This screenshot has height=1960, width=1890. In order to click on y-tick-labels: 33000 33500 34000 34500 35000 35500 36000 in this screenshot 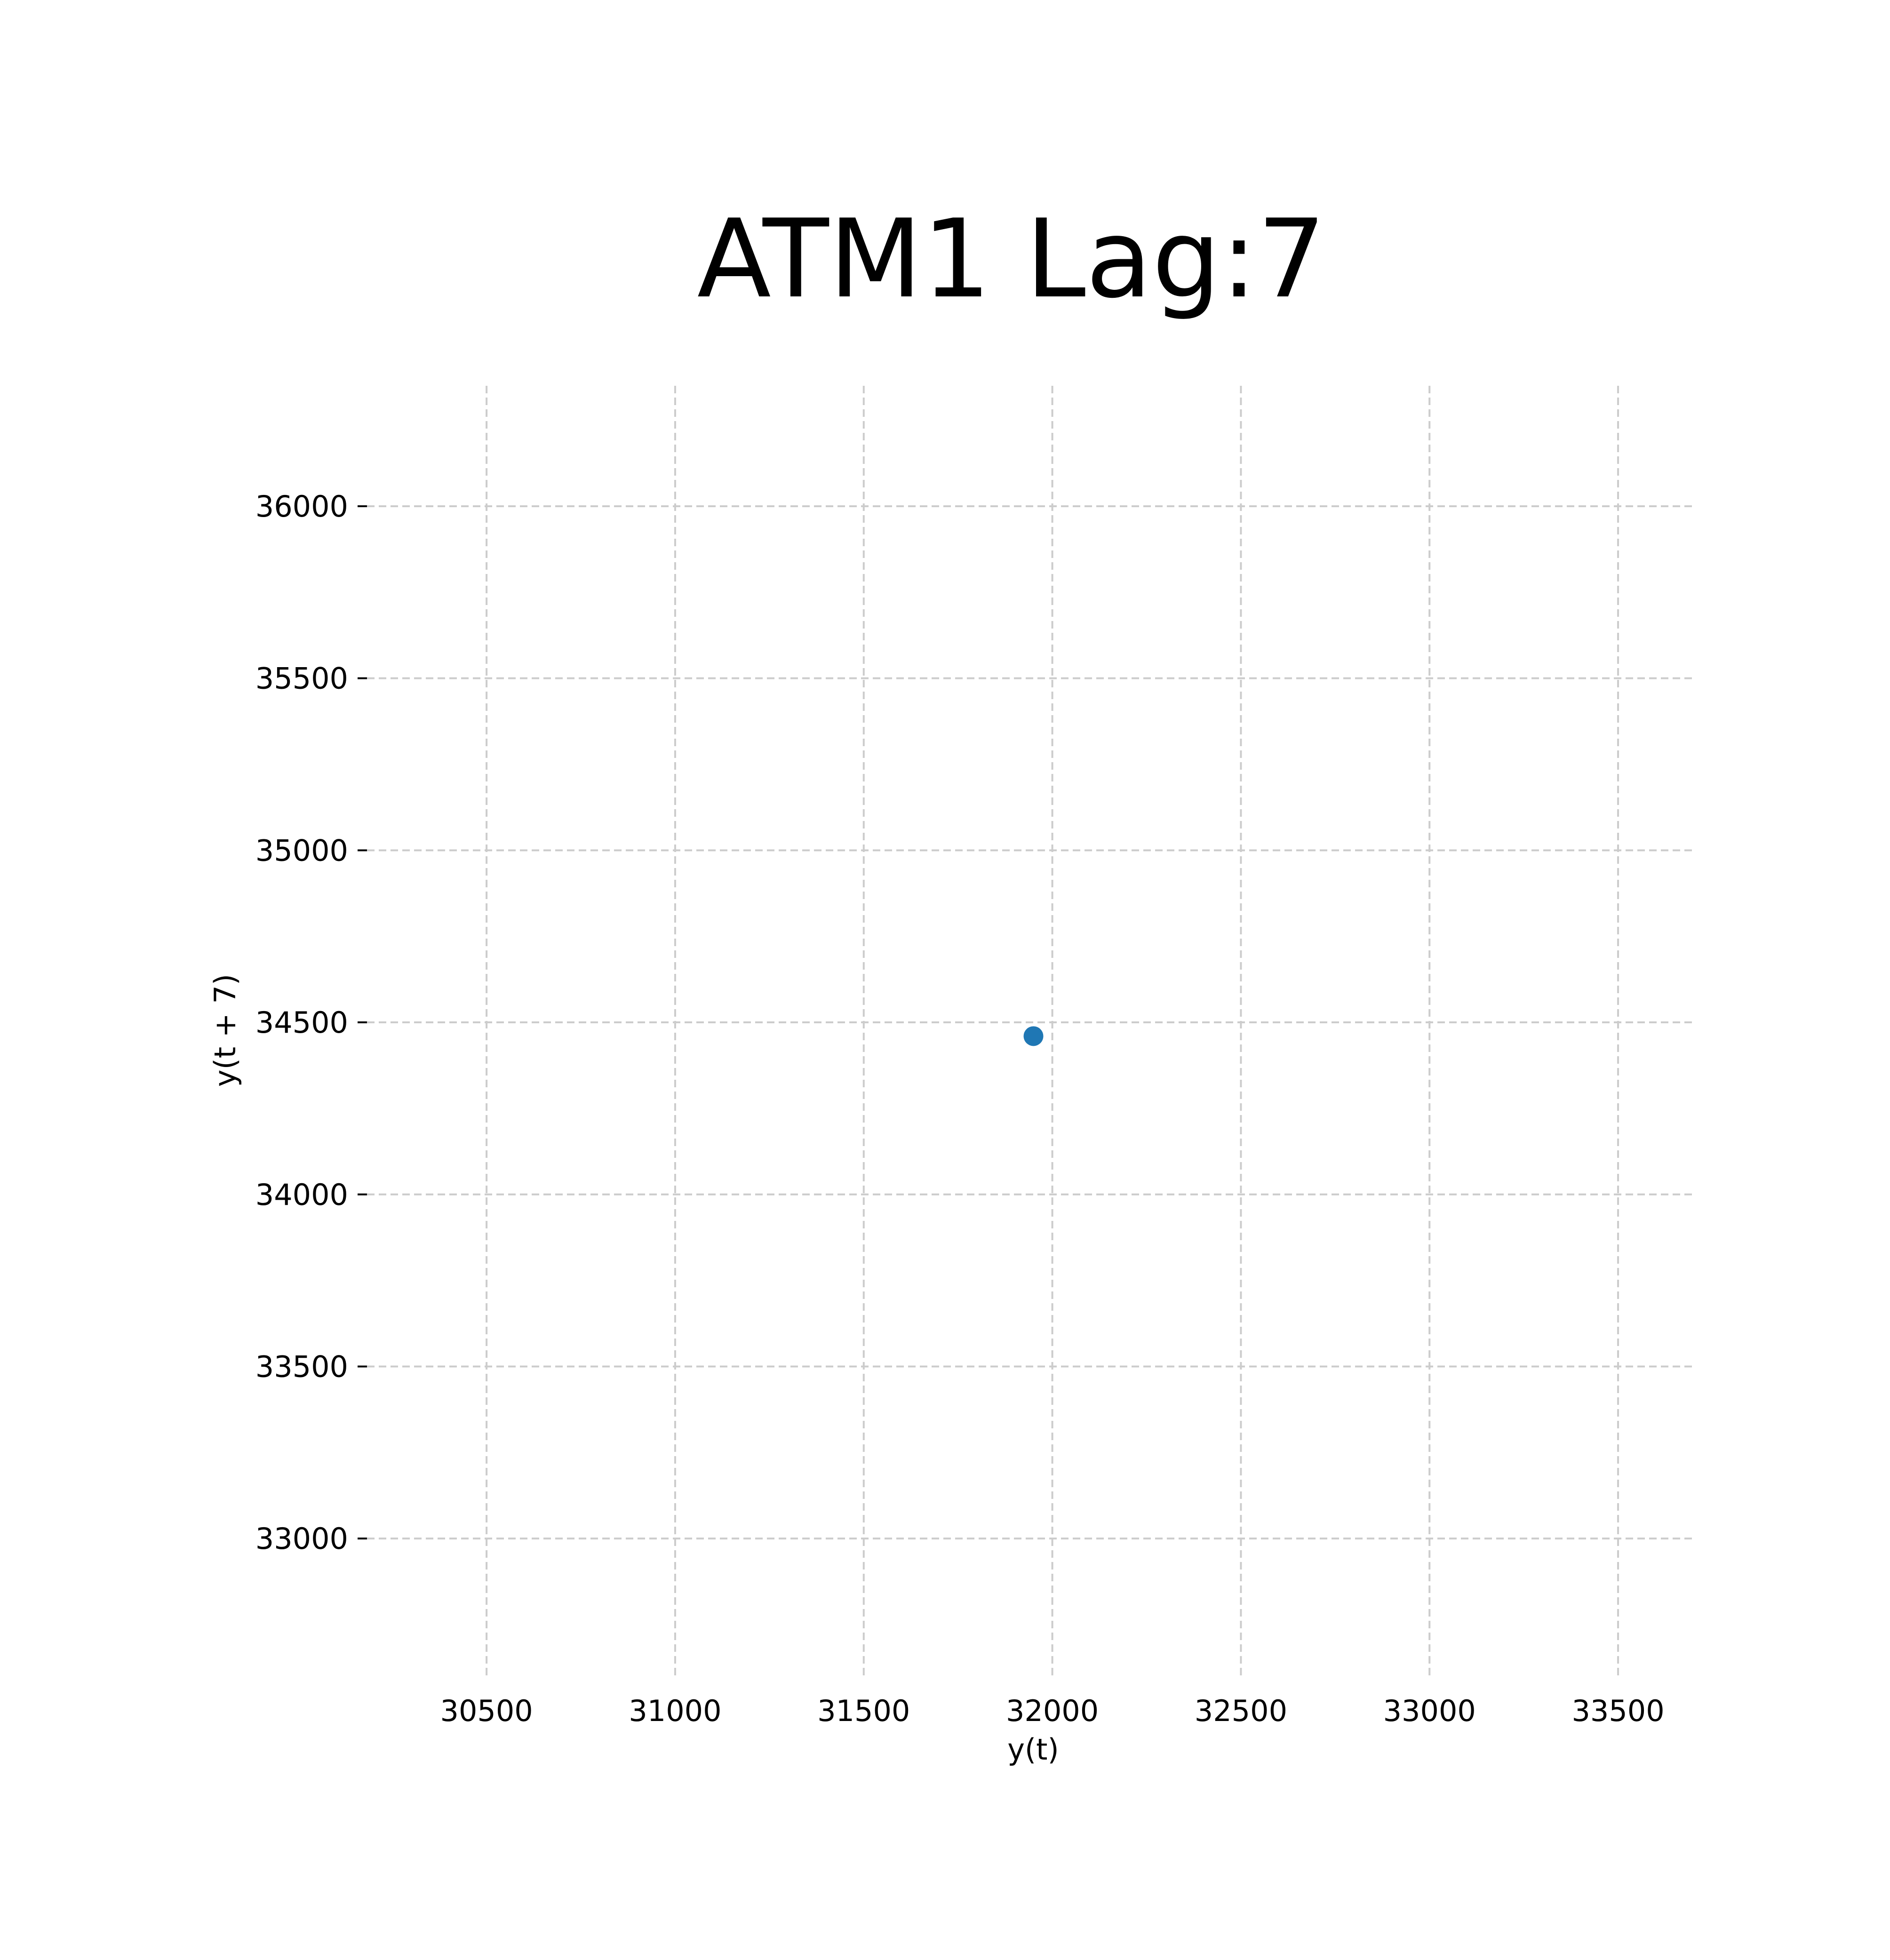, I will do `click(301, 1022)`.